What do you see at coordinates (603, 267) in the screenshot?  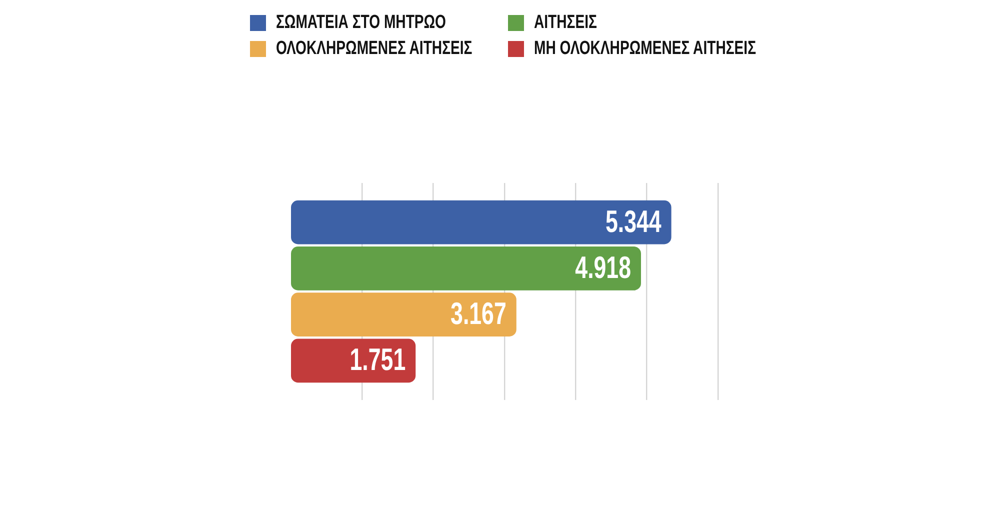 I see `data-label: 4.918` at bounding box center [603, 267].